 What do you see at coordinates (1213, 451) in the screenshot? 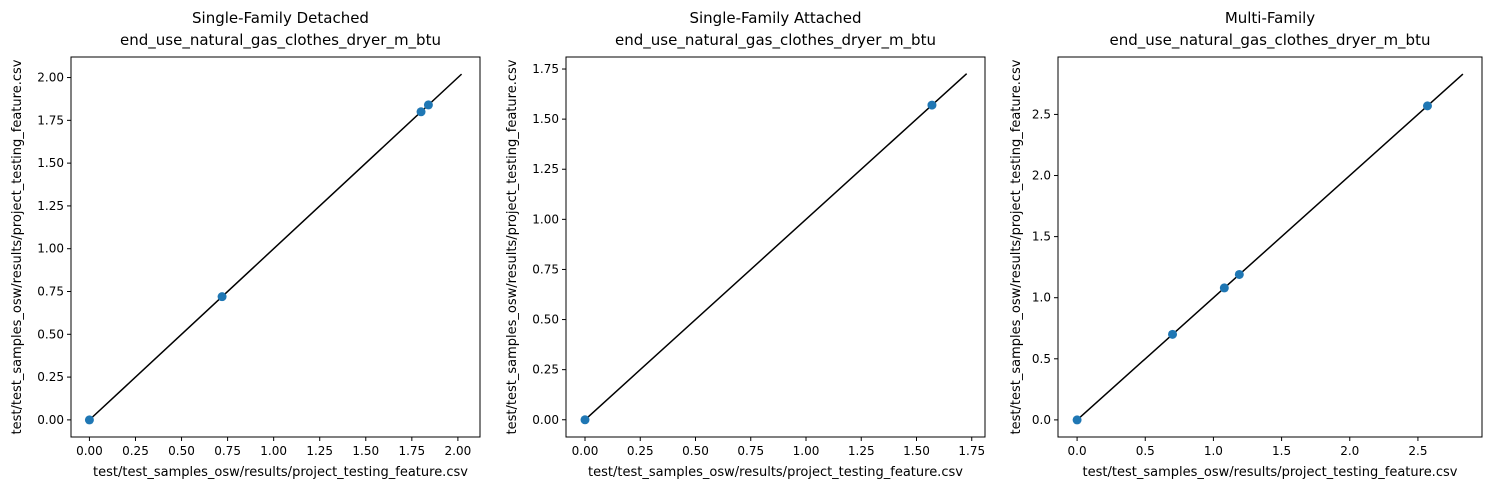
I see `x-tick-label: 1.0` at bounding box center [1213, 451].